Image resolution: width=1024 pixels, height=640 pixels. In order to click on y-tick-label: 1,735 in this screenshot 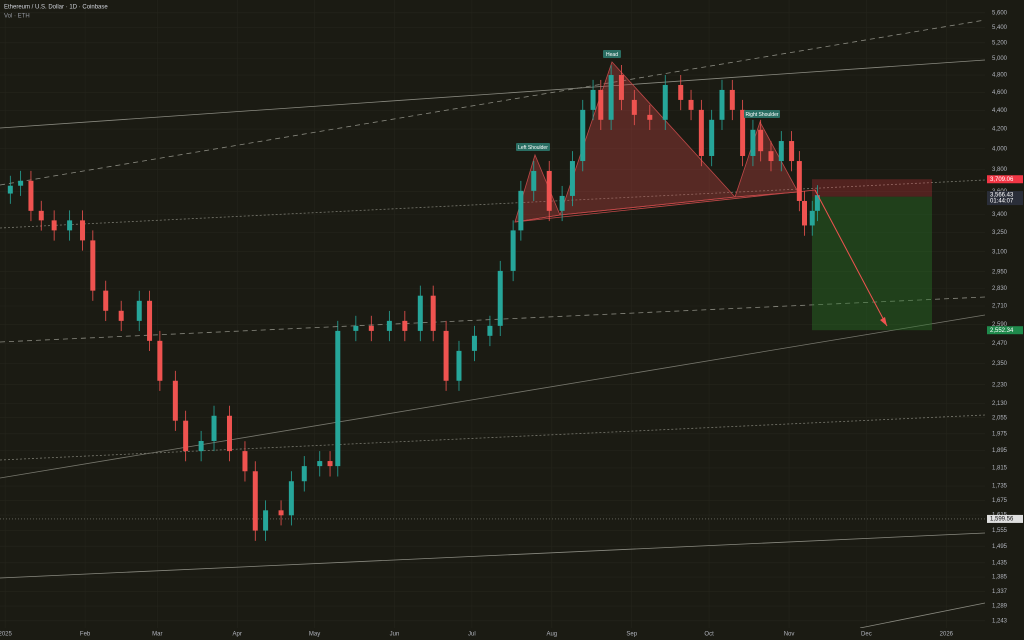, I will do `click(1000, 487)`.